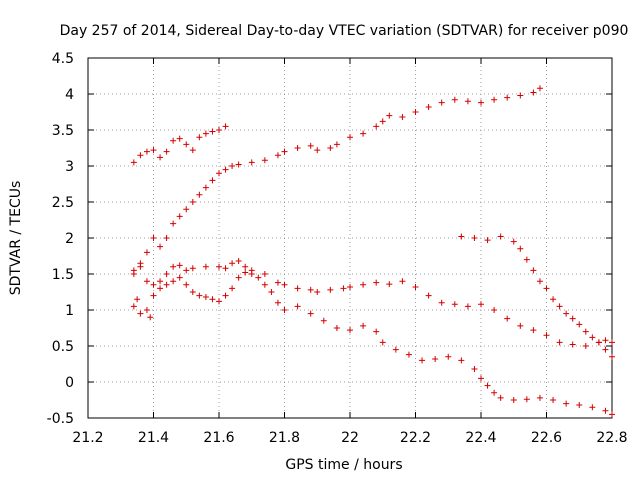 This screenshot has width=640, height=480. I want to click on y-tick-label: 3, so click(69, 167).